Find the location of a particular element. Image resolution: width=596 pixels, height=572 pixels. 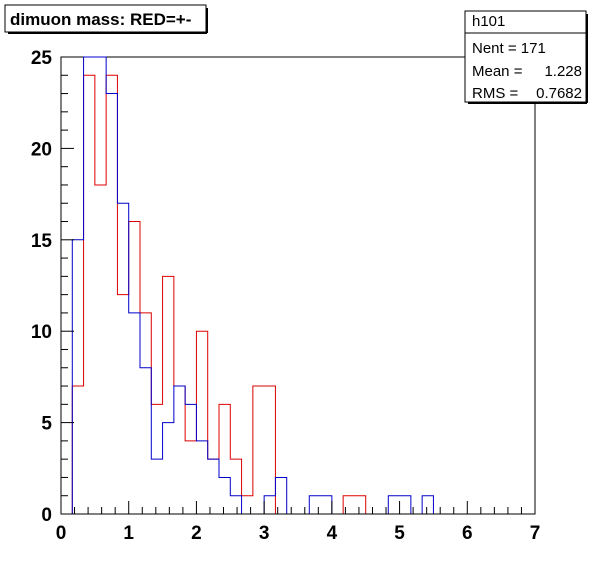

y-tick-label: 25 is located at coordinates (42, 58).